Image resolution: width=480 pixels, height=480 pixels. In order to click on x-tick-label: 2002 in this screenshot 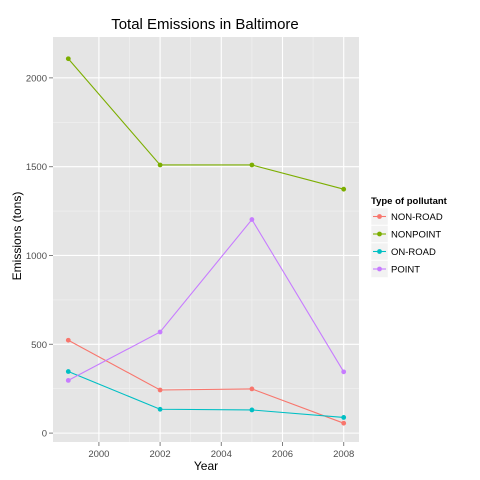, I will do `click(160, 454)`.